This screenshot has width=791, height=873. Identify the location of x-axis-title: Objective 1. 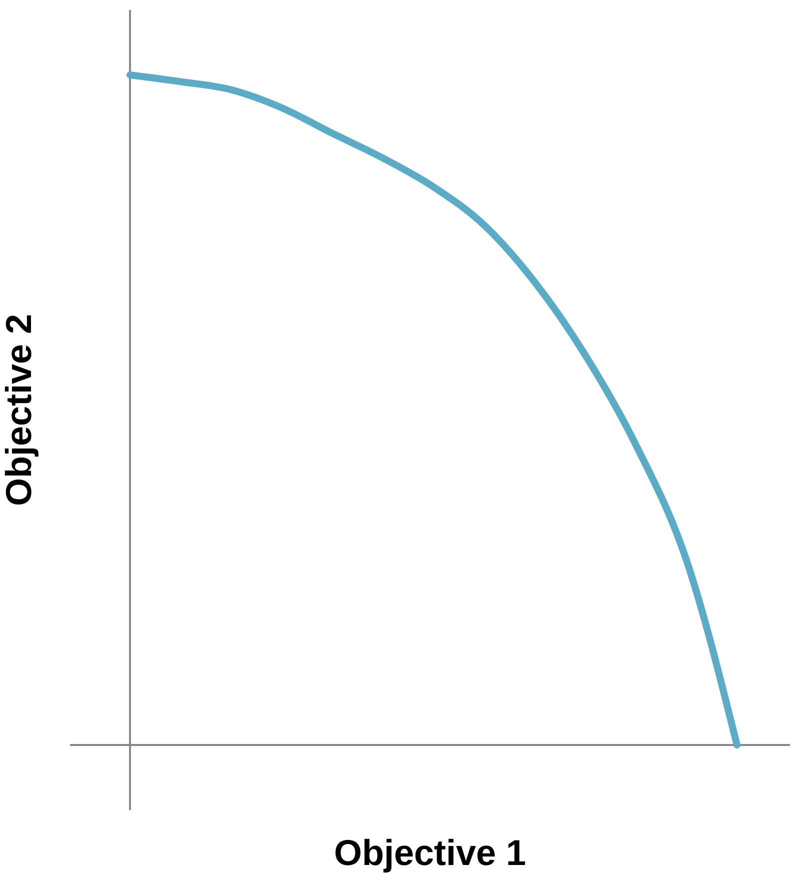
(430, 852).